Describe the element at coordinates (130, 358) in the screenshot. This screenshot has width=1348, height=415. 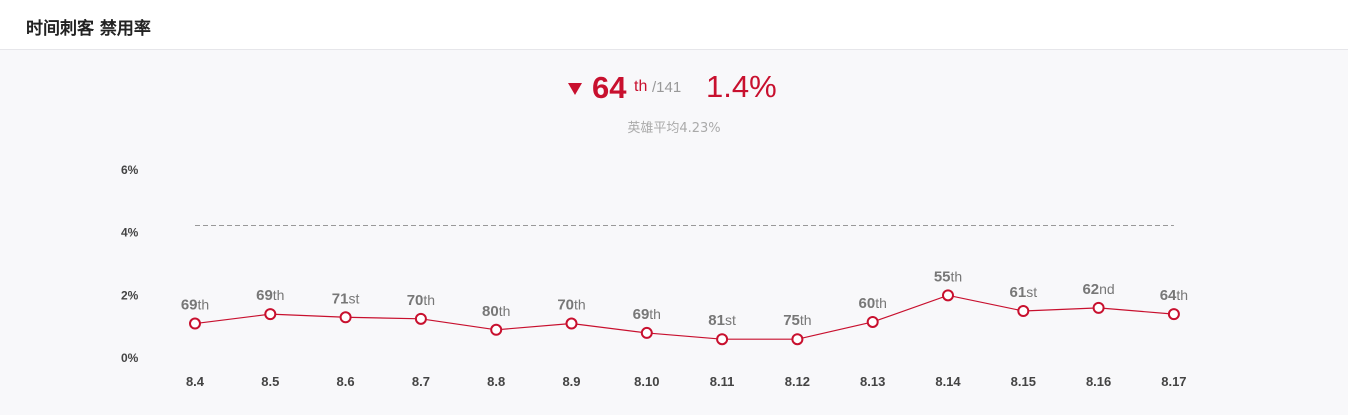
I see `y-tick-label: 0%` at that location.